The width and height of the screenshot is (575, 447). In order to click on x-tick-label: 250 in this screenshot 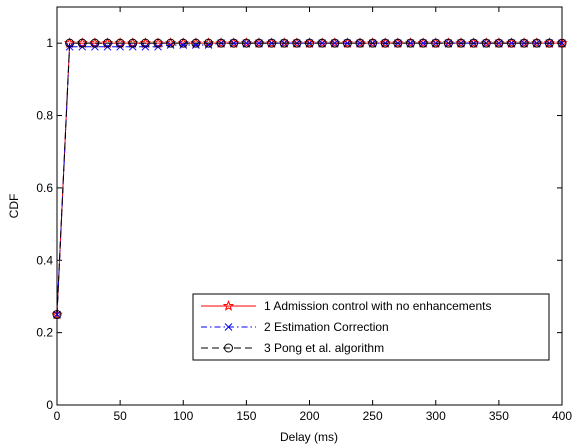, I will do `click(373, 416)`.